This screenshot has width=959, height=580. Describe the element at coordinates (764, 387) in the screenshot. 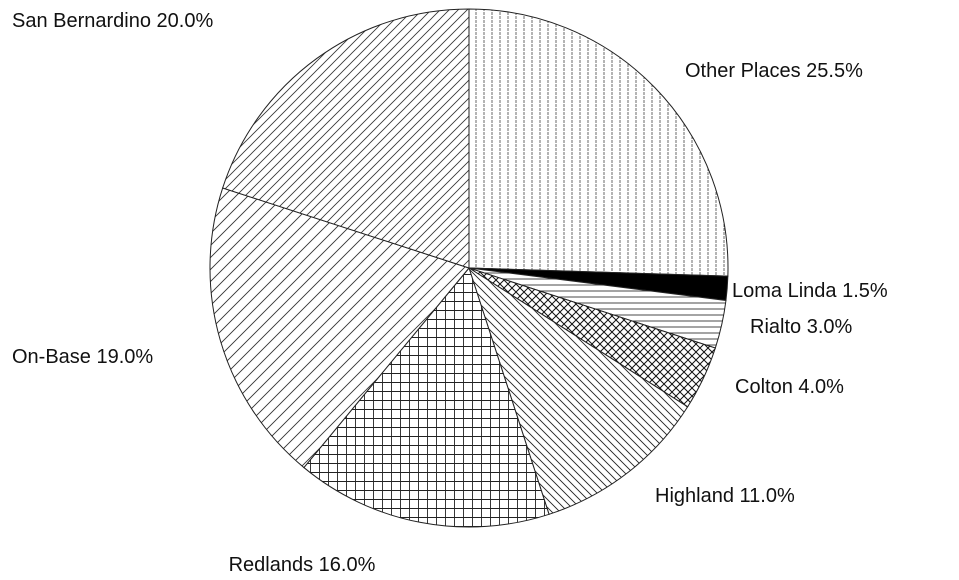

I see `slice-name: Colton` at that location.